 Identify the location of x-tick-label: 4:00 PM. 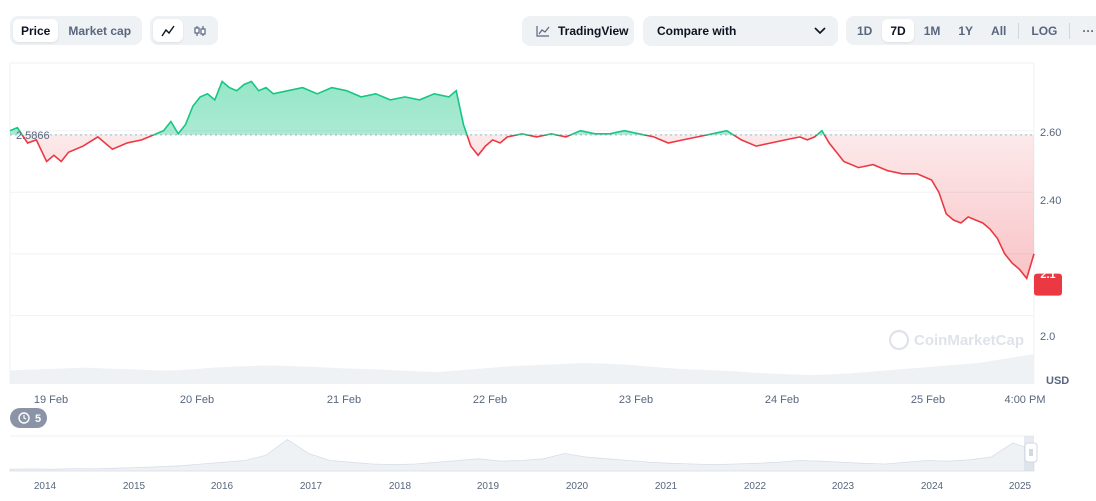
(1025, 400).